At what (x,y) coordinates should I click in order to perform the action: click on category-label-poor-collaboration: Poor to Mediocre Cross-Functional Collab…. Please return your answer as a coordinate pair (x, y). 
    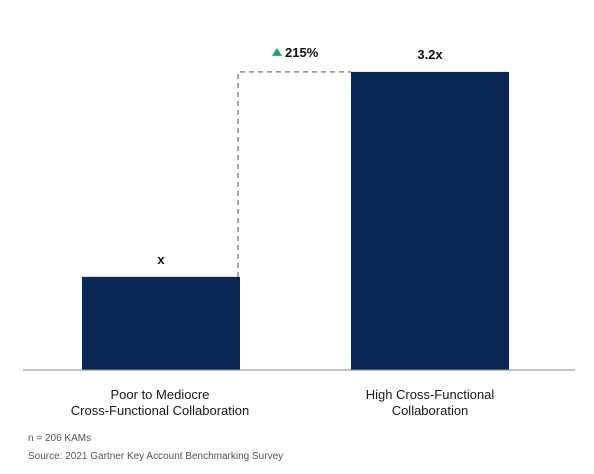
    Looking at the image, I should click on (160, 402).